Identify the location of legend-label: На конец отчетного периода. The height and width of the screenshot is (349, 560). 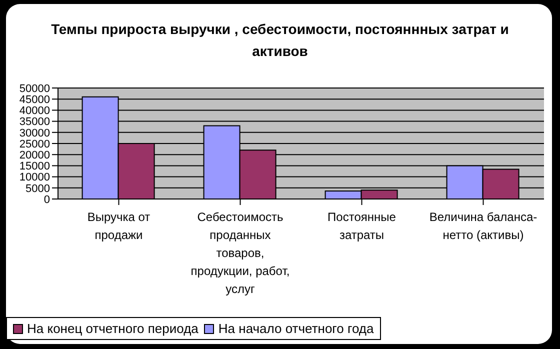
(112, 328).